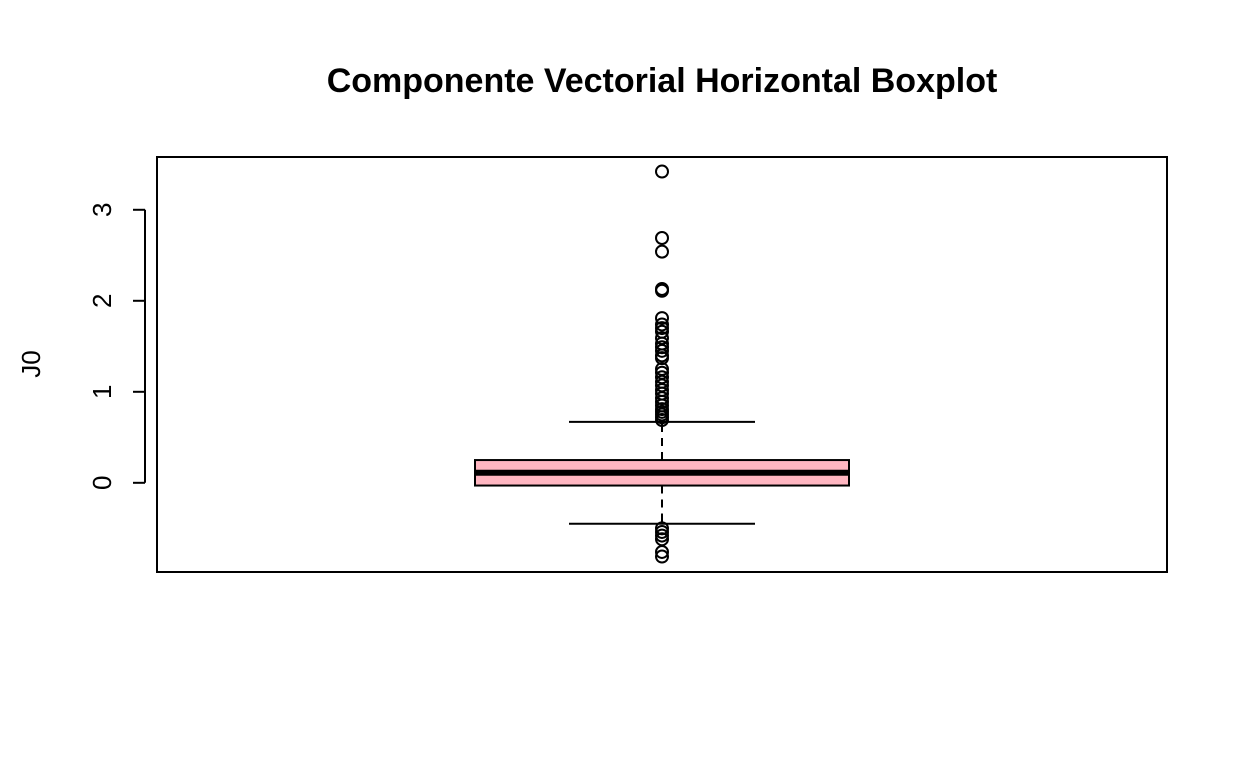 The image size is (1248, 768). Describe the element at coordinates (102, 483) in the screenshot. I see `y-tick-label: 0` at that location.